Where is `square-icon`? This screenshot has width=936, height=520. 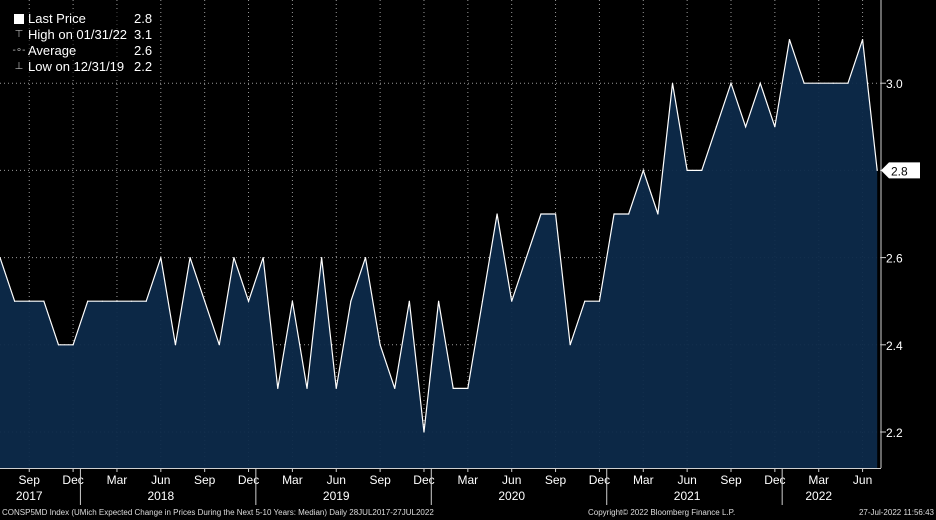
square-icon is located at coordinates (19, 19).